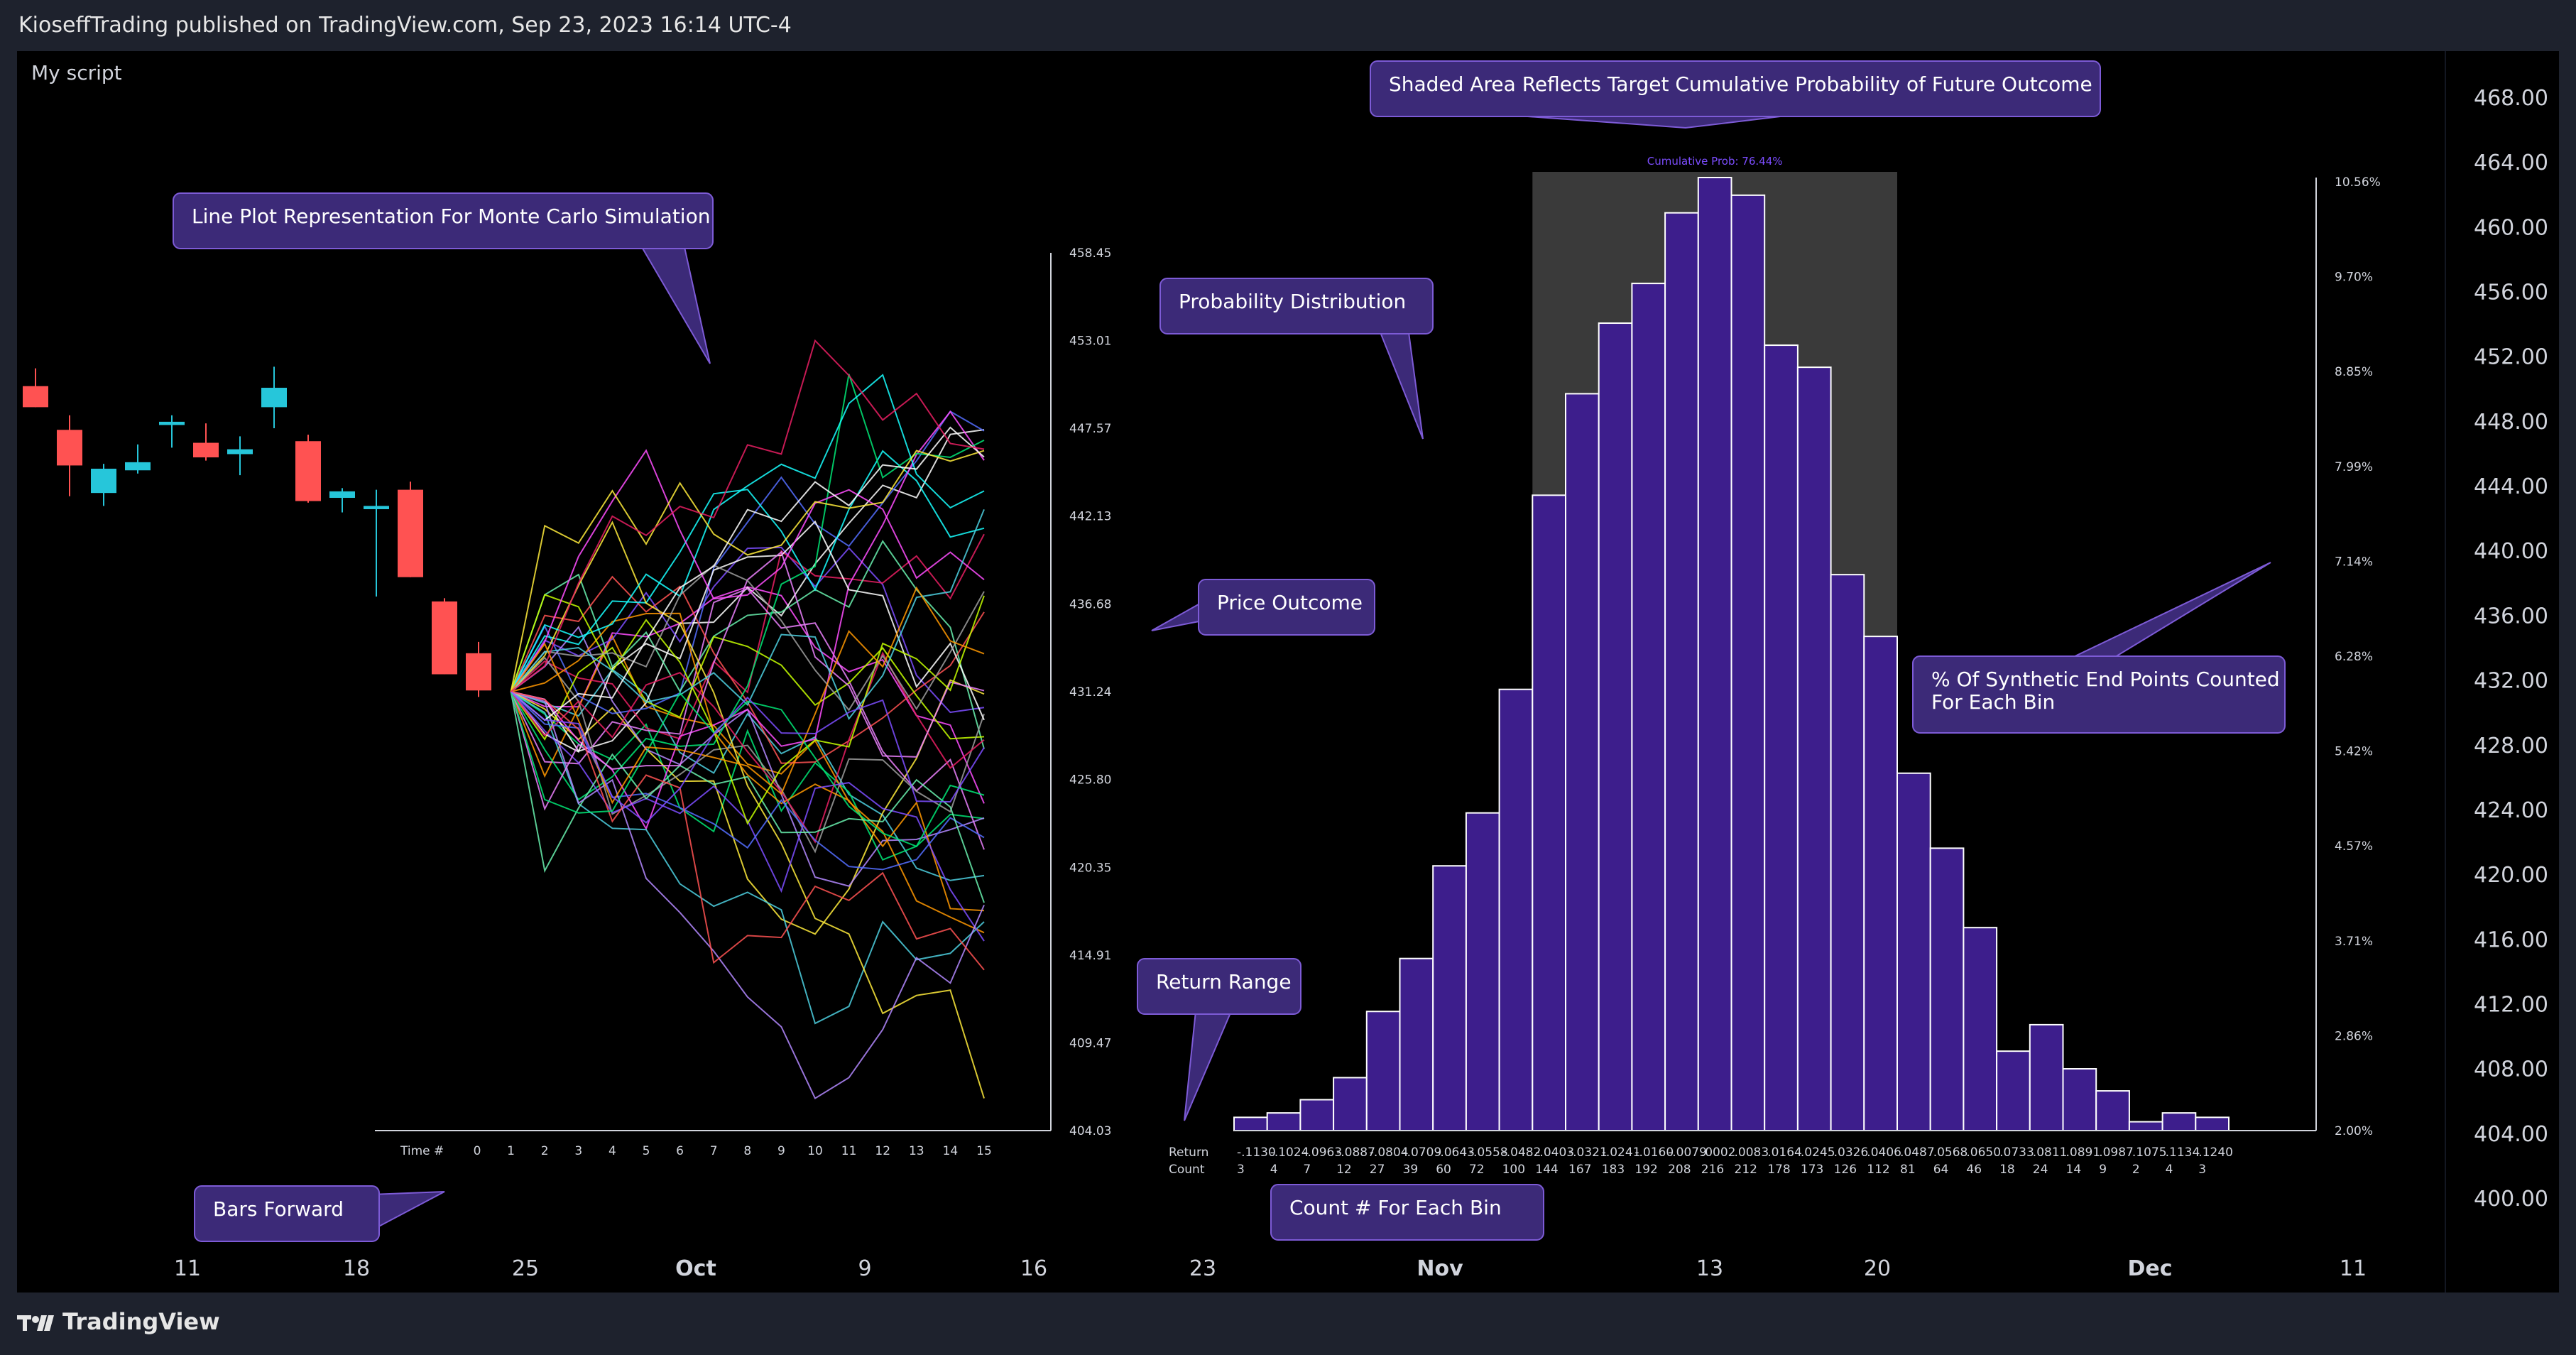 The height and width of the screenshot is (1355, 2576). I want to click on count-bin-label: 18, so click(2007, 1170).